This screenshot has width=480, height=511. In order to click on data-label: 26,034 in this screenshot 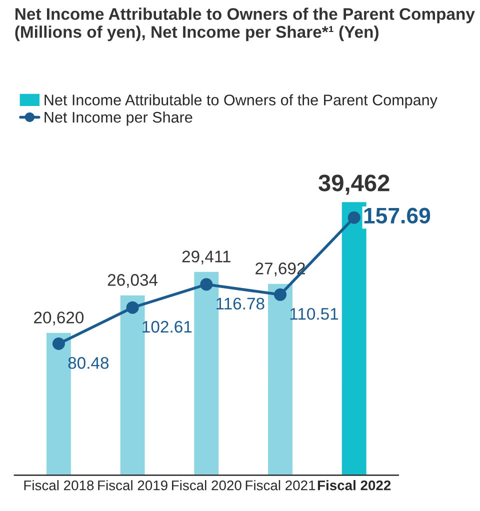, I will do `click(133, 281)`.